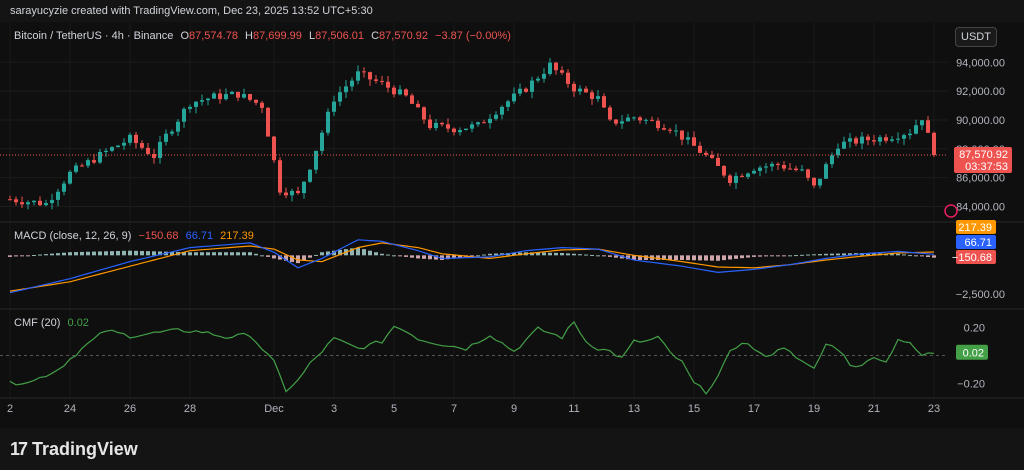  Describe the element at coordinates (978, 243) in the screenshot. I see `macd-value-badge-text: 66.71` at that location.